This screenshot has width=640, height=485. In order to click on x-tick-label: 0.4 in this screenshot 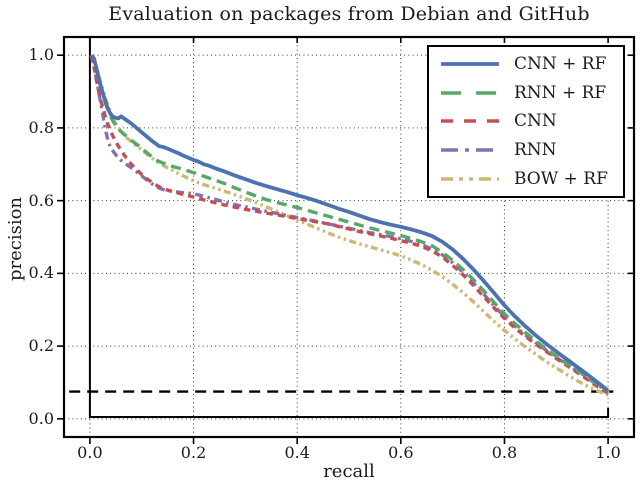, I will do `click(297, 452)`.